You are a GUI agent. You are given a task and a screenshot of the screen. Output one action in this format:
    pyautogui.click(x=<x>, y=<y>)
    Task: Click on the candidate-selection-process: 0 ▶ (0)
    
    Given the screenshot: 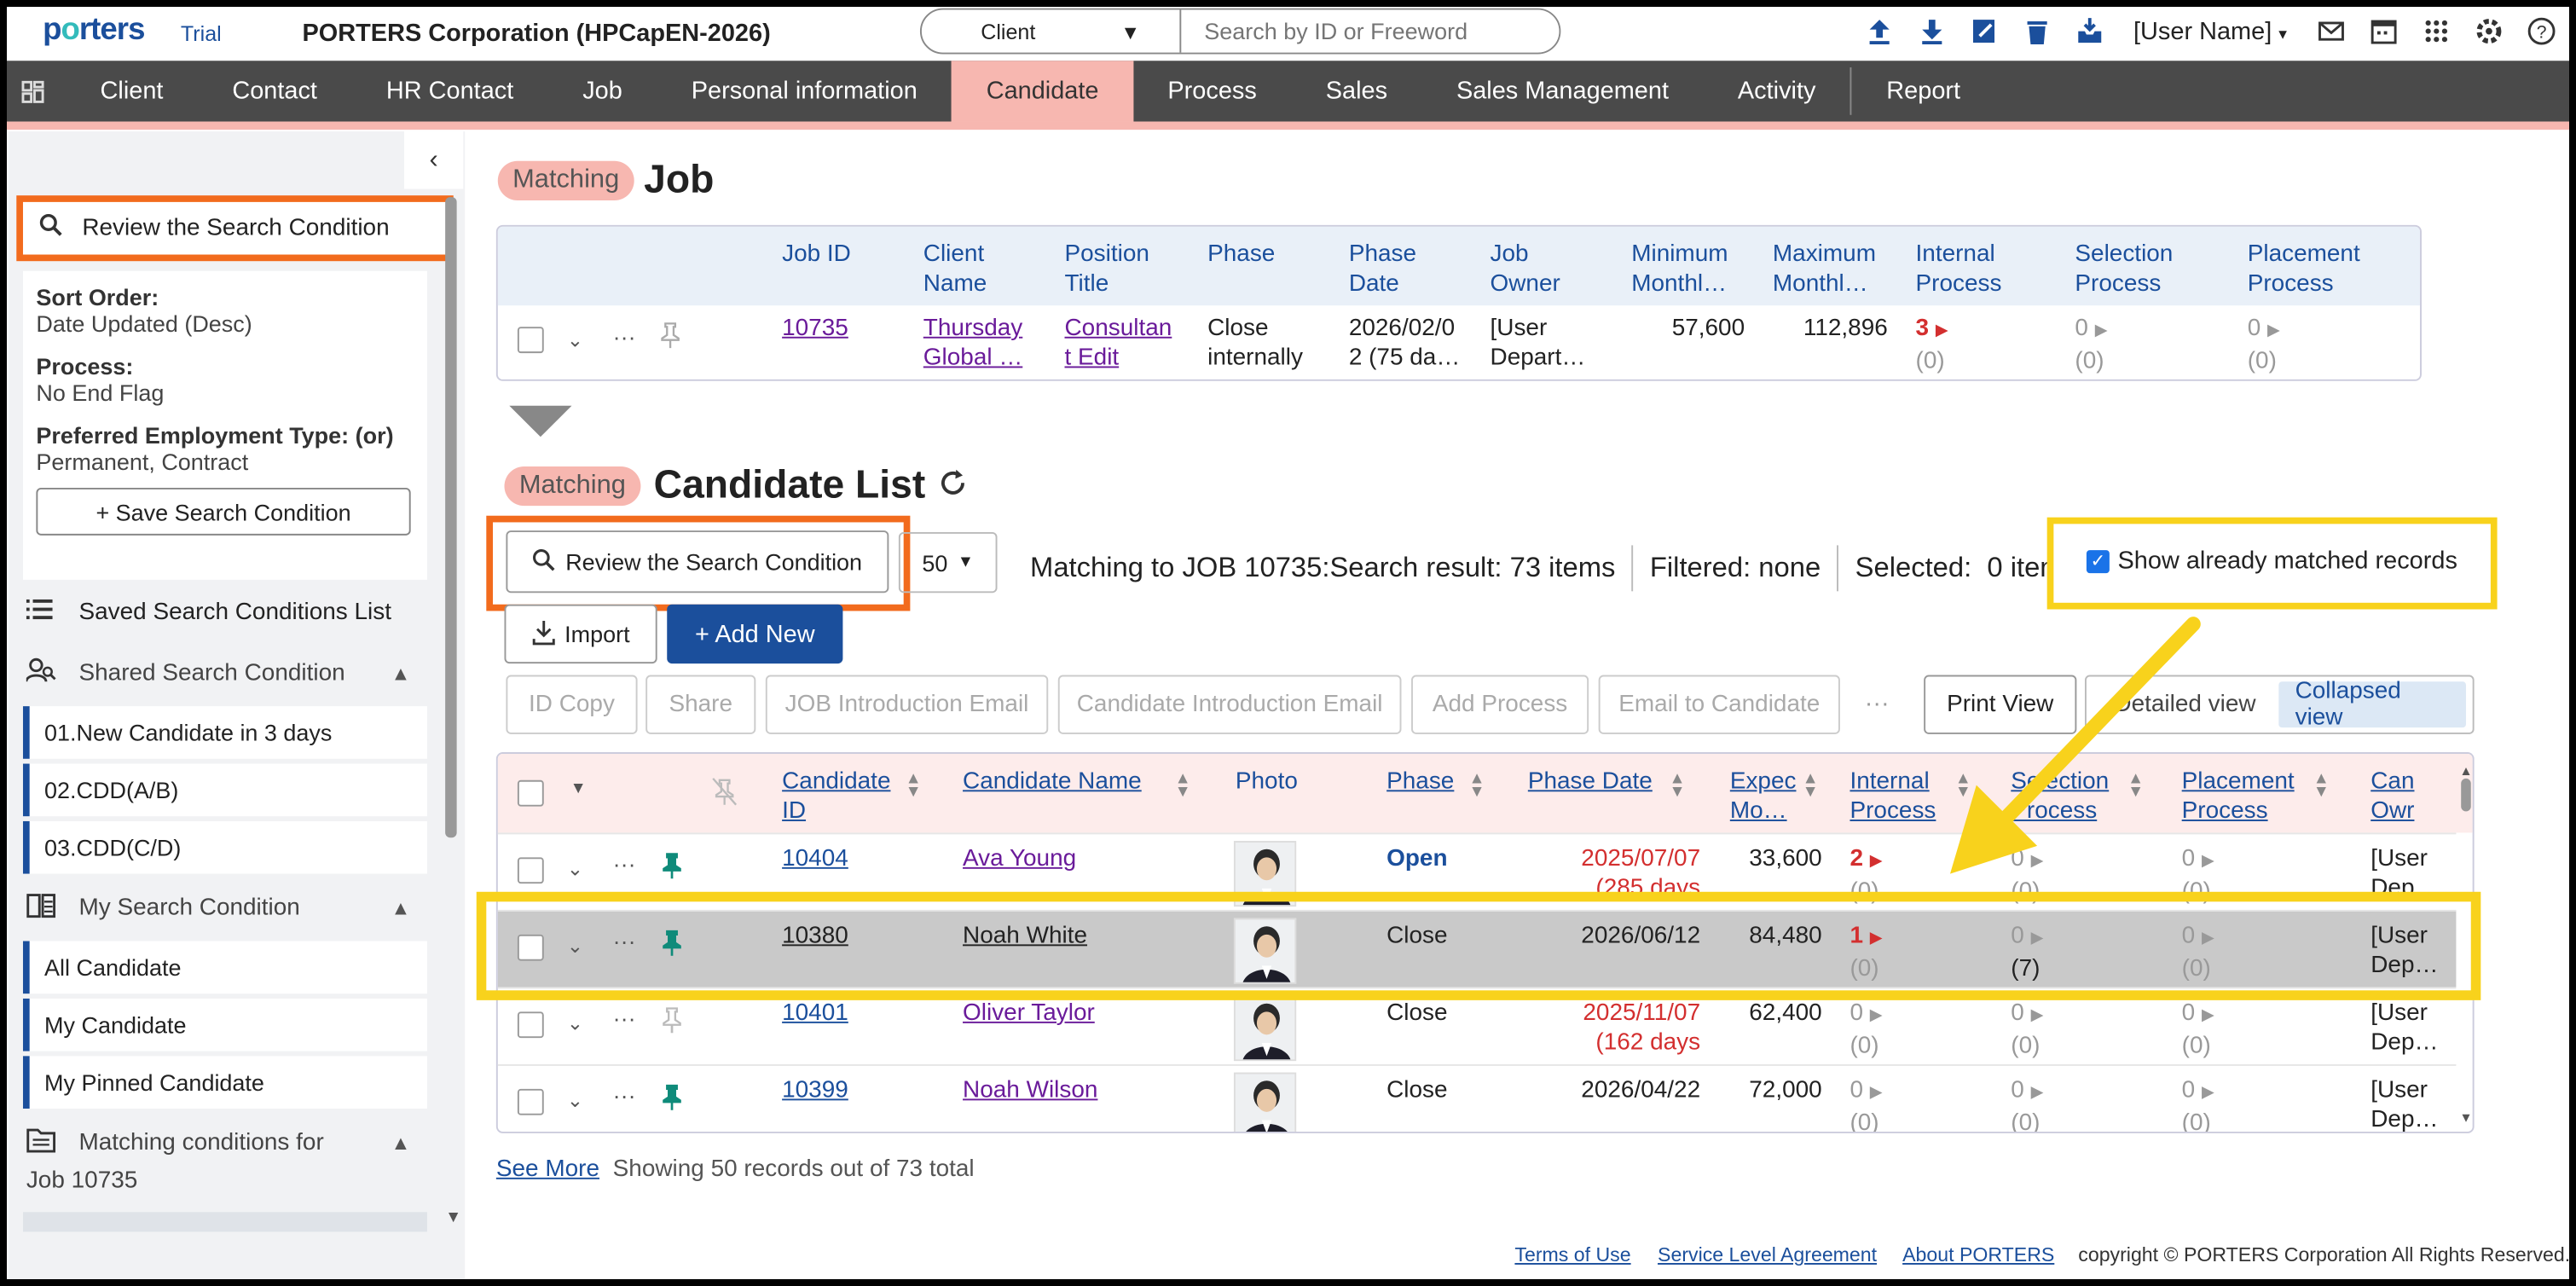 What is the action you would take?
    pyautogui.click(x=2027, y=1030)
    